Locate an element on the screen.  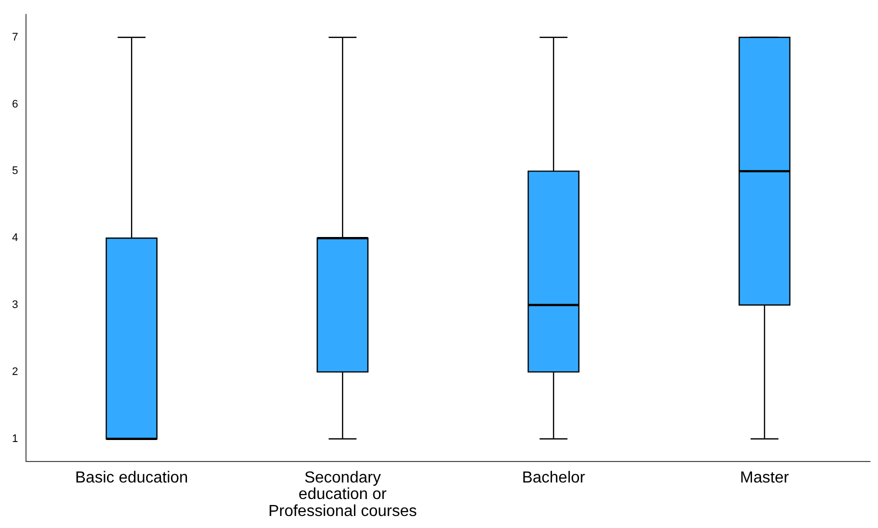
y-tick-label: 7 is located at coordinates (15, 37).